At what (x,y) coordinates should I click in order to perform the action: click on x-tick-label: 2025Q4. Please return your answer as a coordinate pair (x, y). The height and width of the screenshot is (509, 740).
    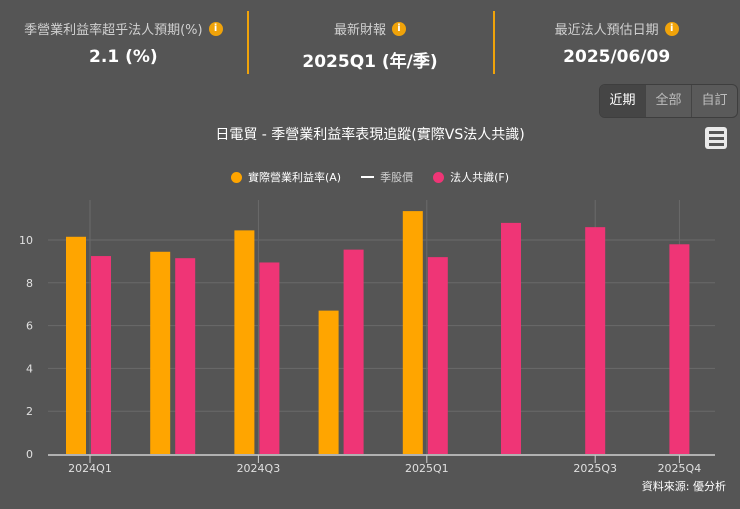
    Looking at the image, I should click on (680, 468).